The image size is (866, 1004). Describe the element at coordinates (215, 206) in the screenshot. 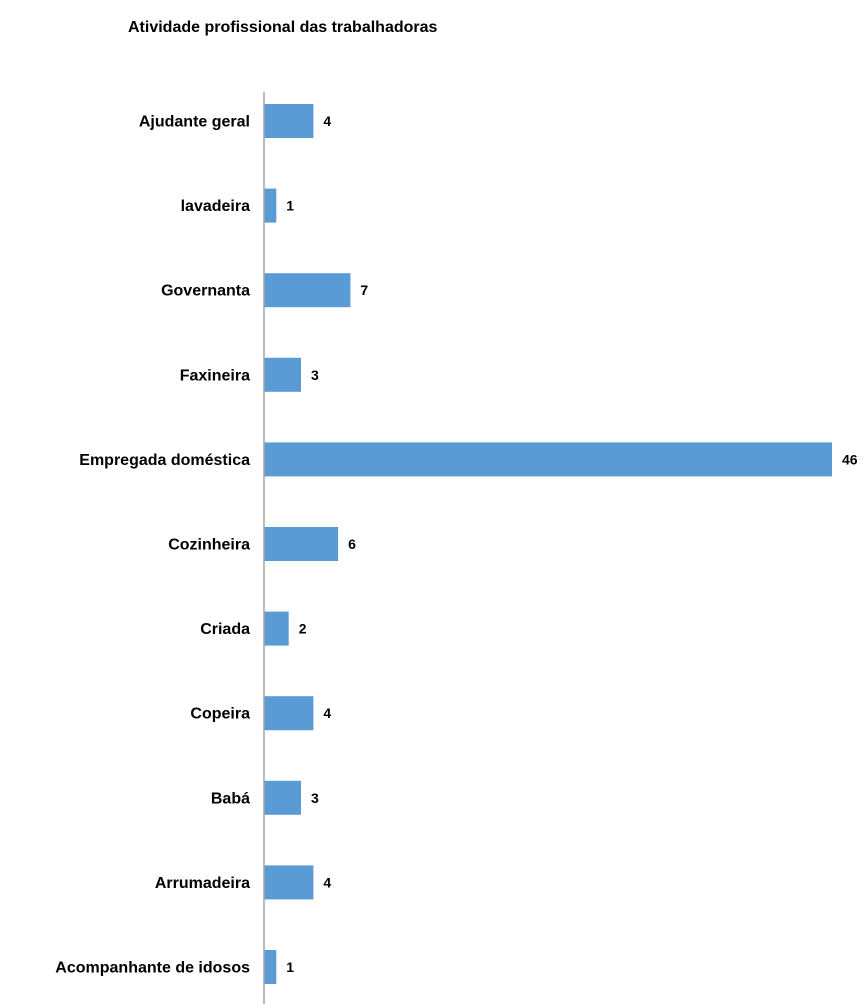

I see `category-label: lavadeira` at that location.